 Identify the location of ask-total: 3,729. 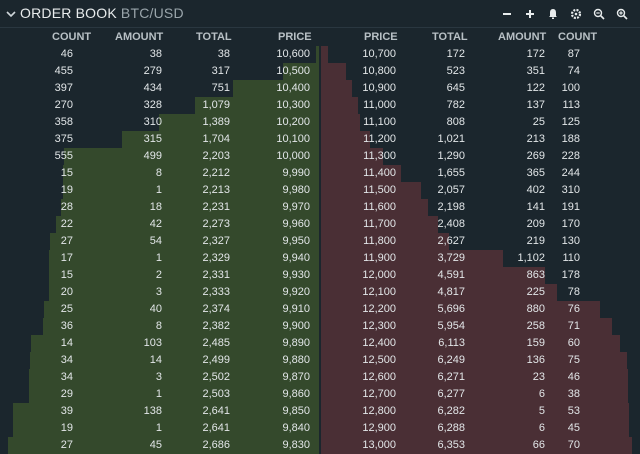
(451, 258).